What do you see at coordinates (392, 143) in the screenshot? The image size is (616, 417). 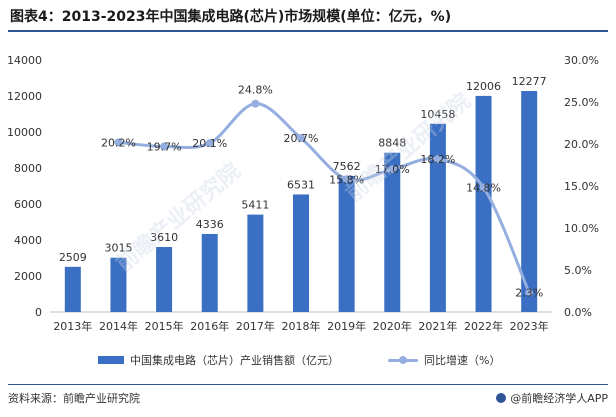 I see `bar-value-label: 8848` at bounding box center [392, 143].